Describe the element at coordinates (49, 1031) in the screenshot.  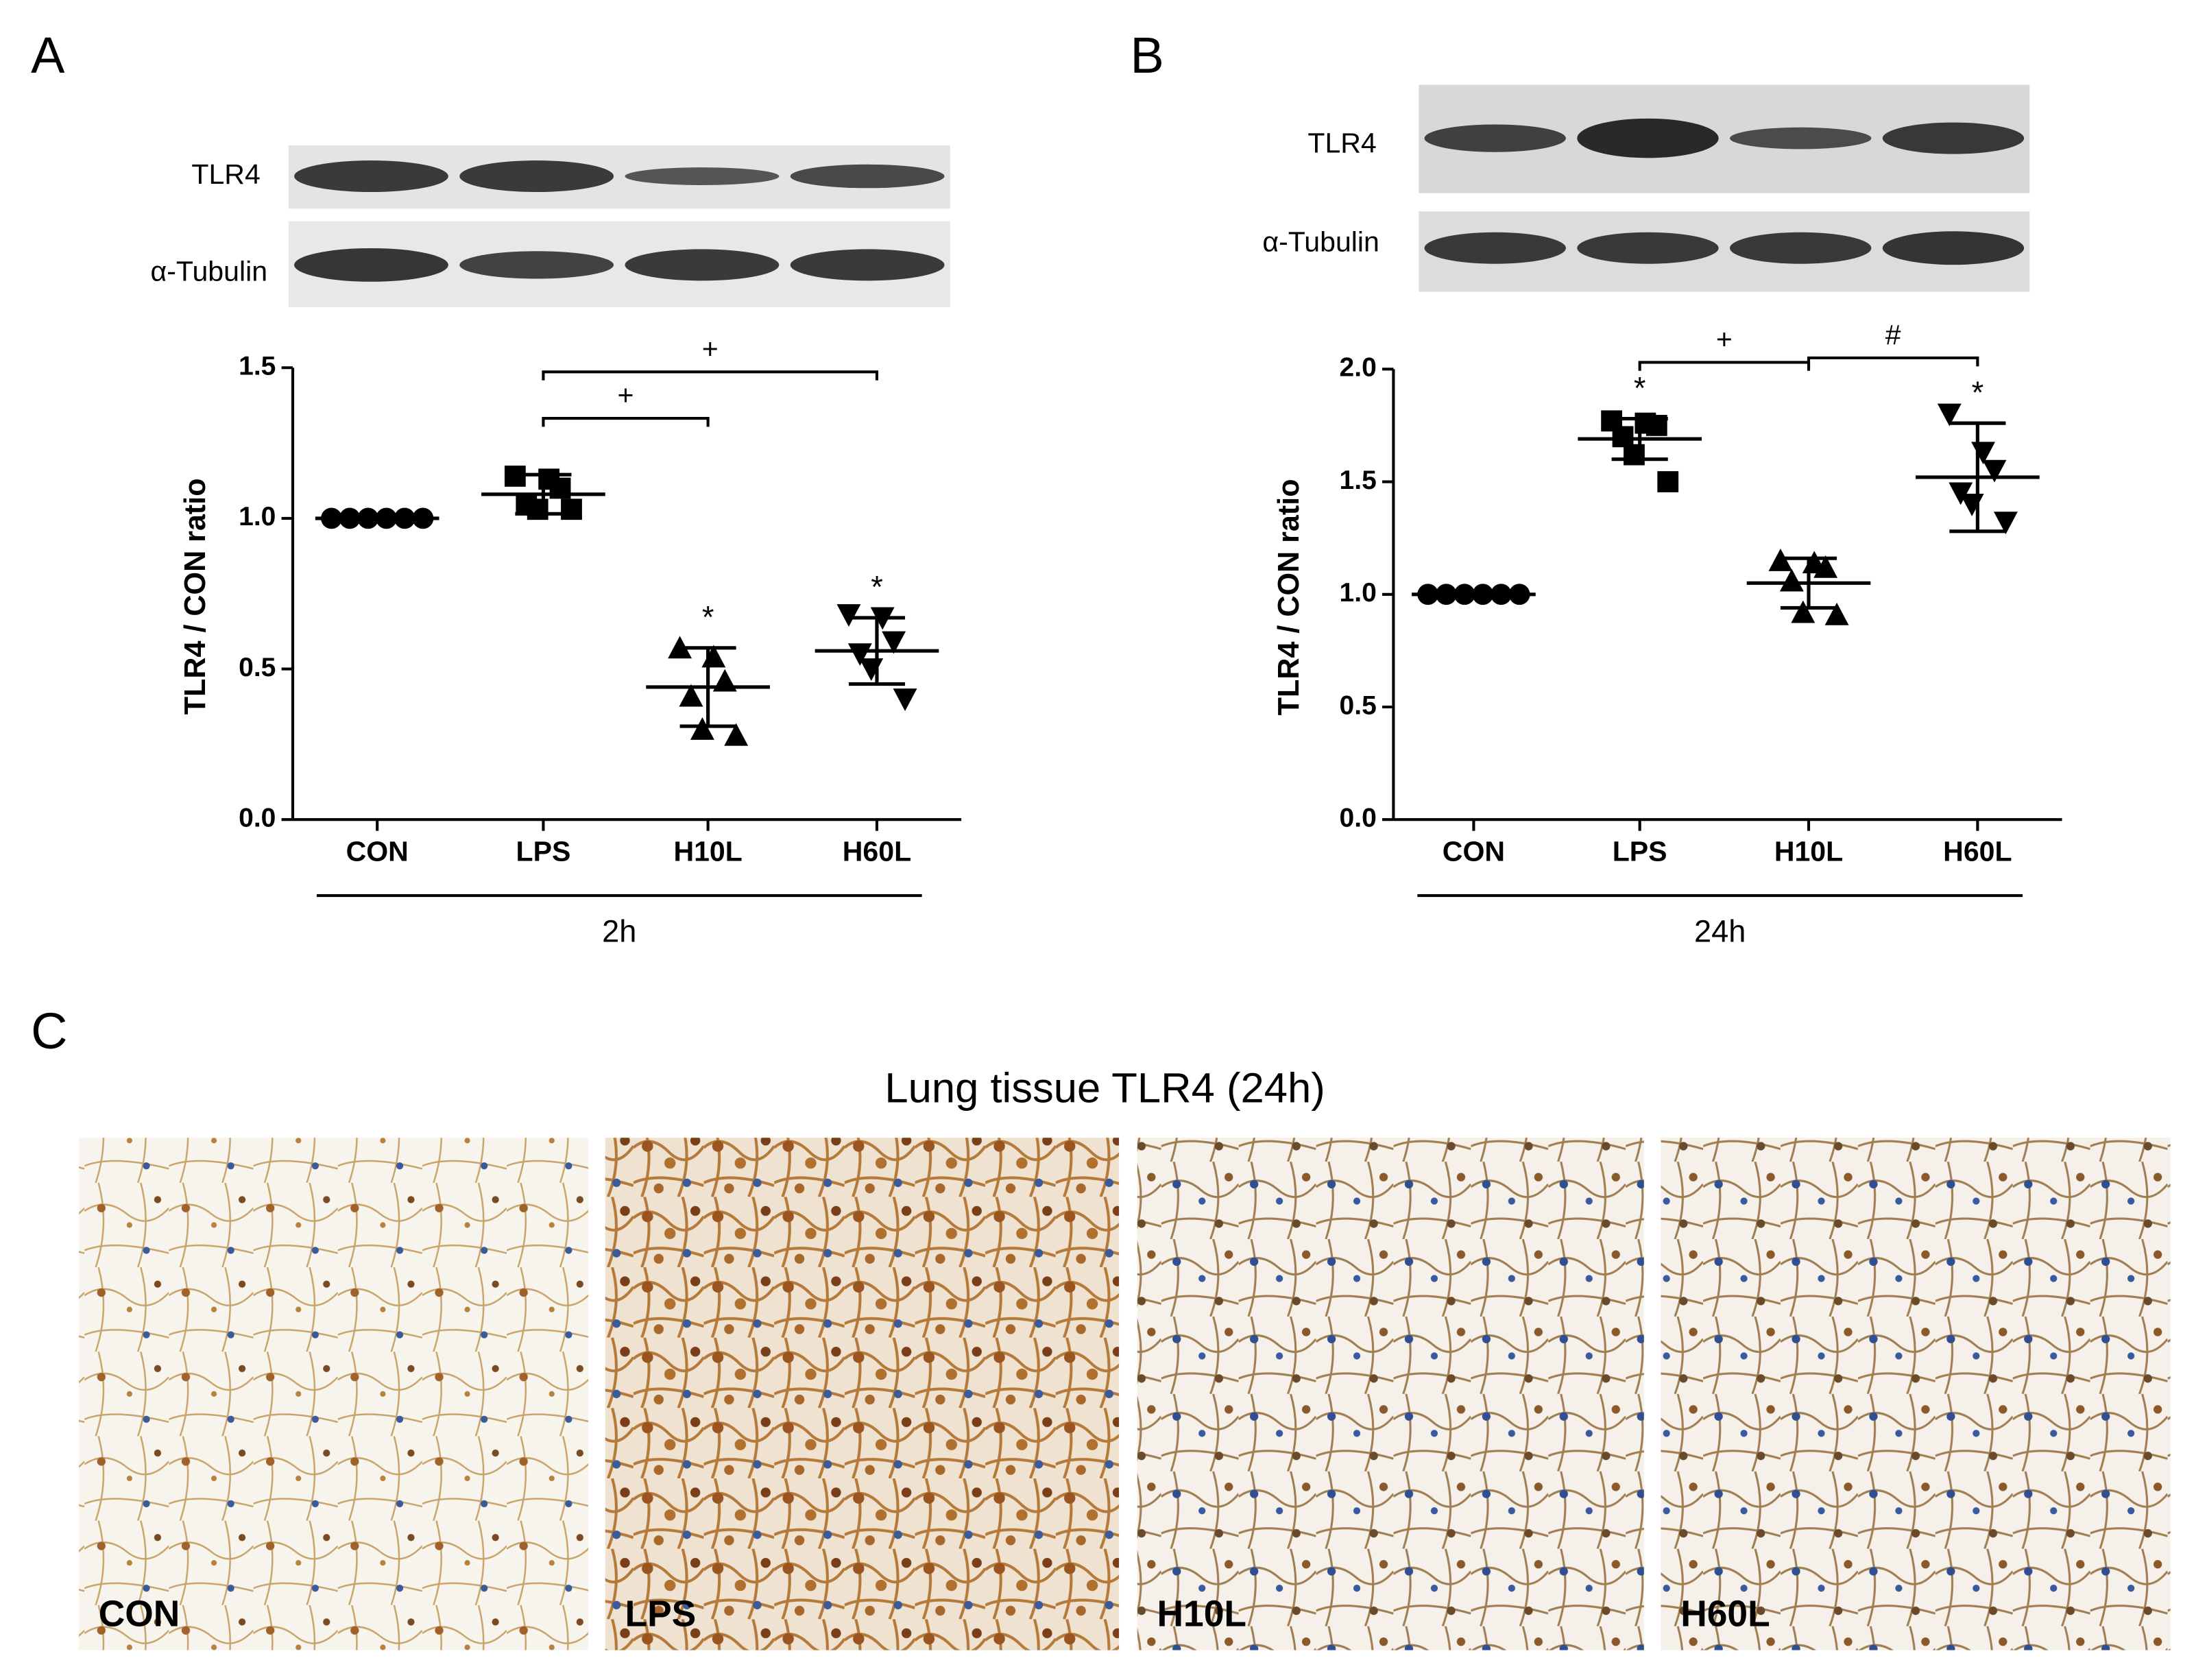
I see `panel-label: C` at that location.